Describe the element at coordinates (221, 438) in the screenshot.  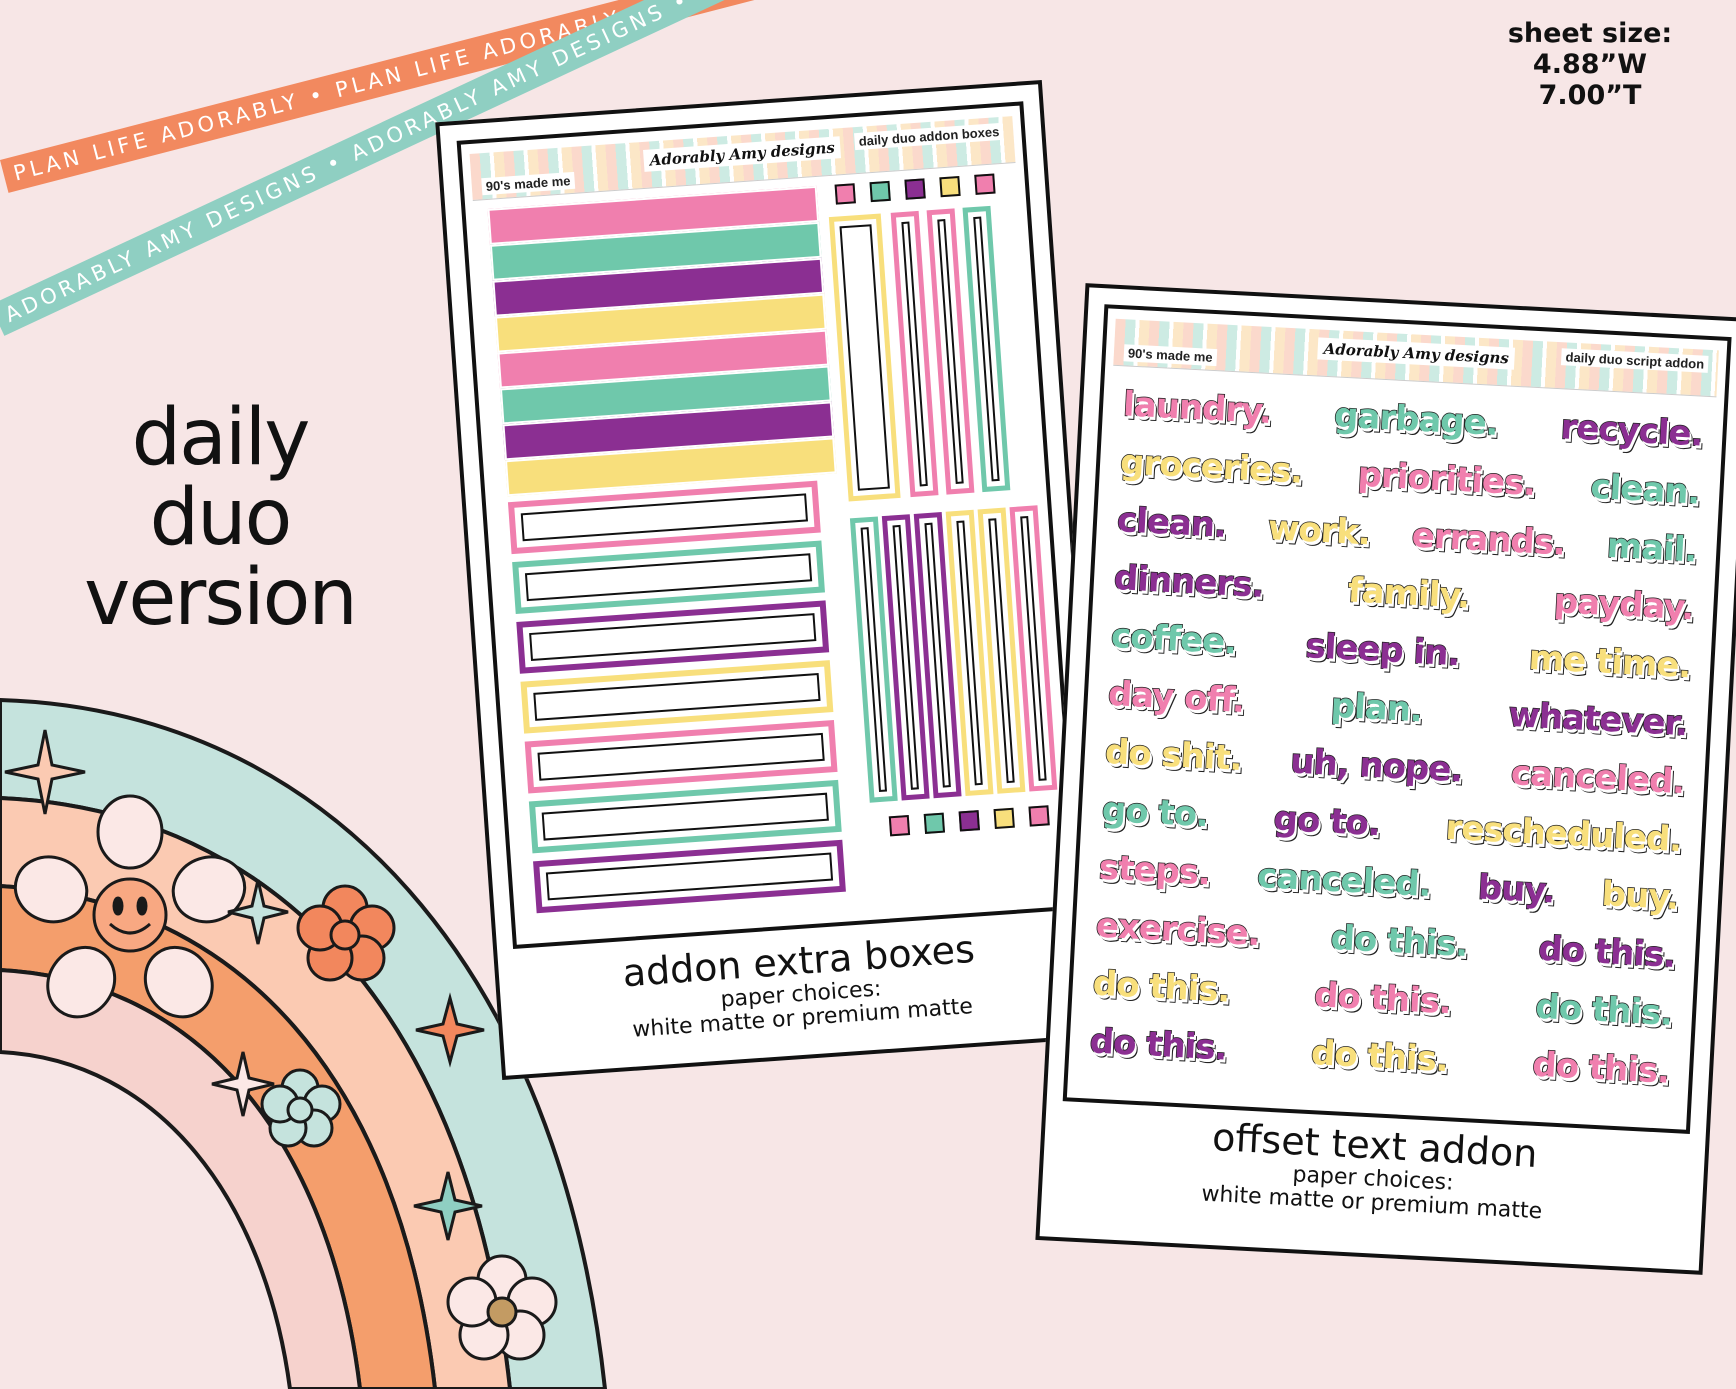
I see `version-title-line1: daily` at that location.